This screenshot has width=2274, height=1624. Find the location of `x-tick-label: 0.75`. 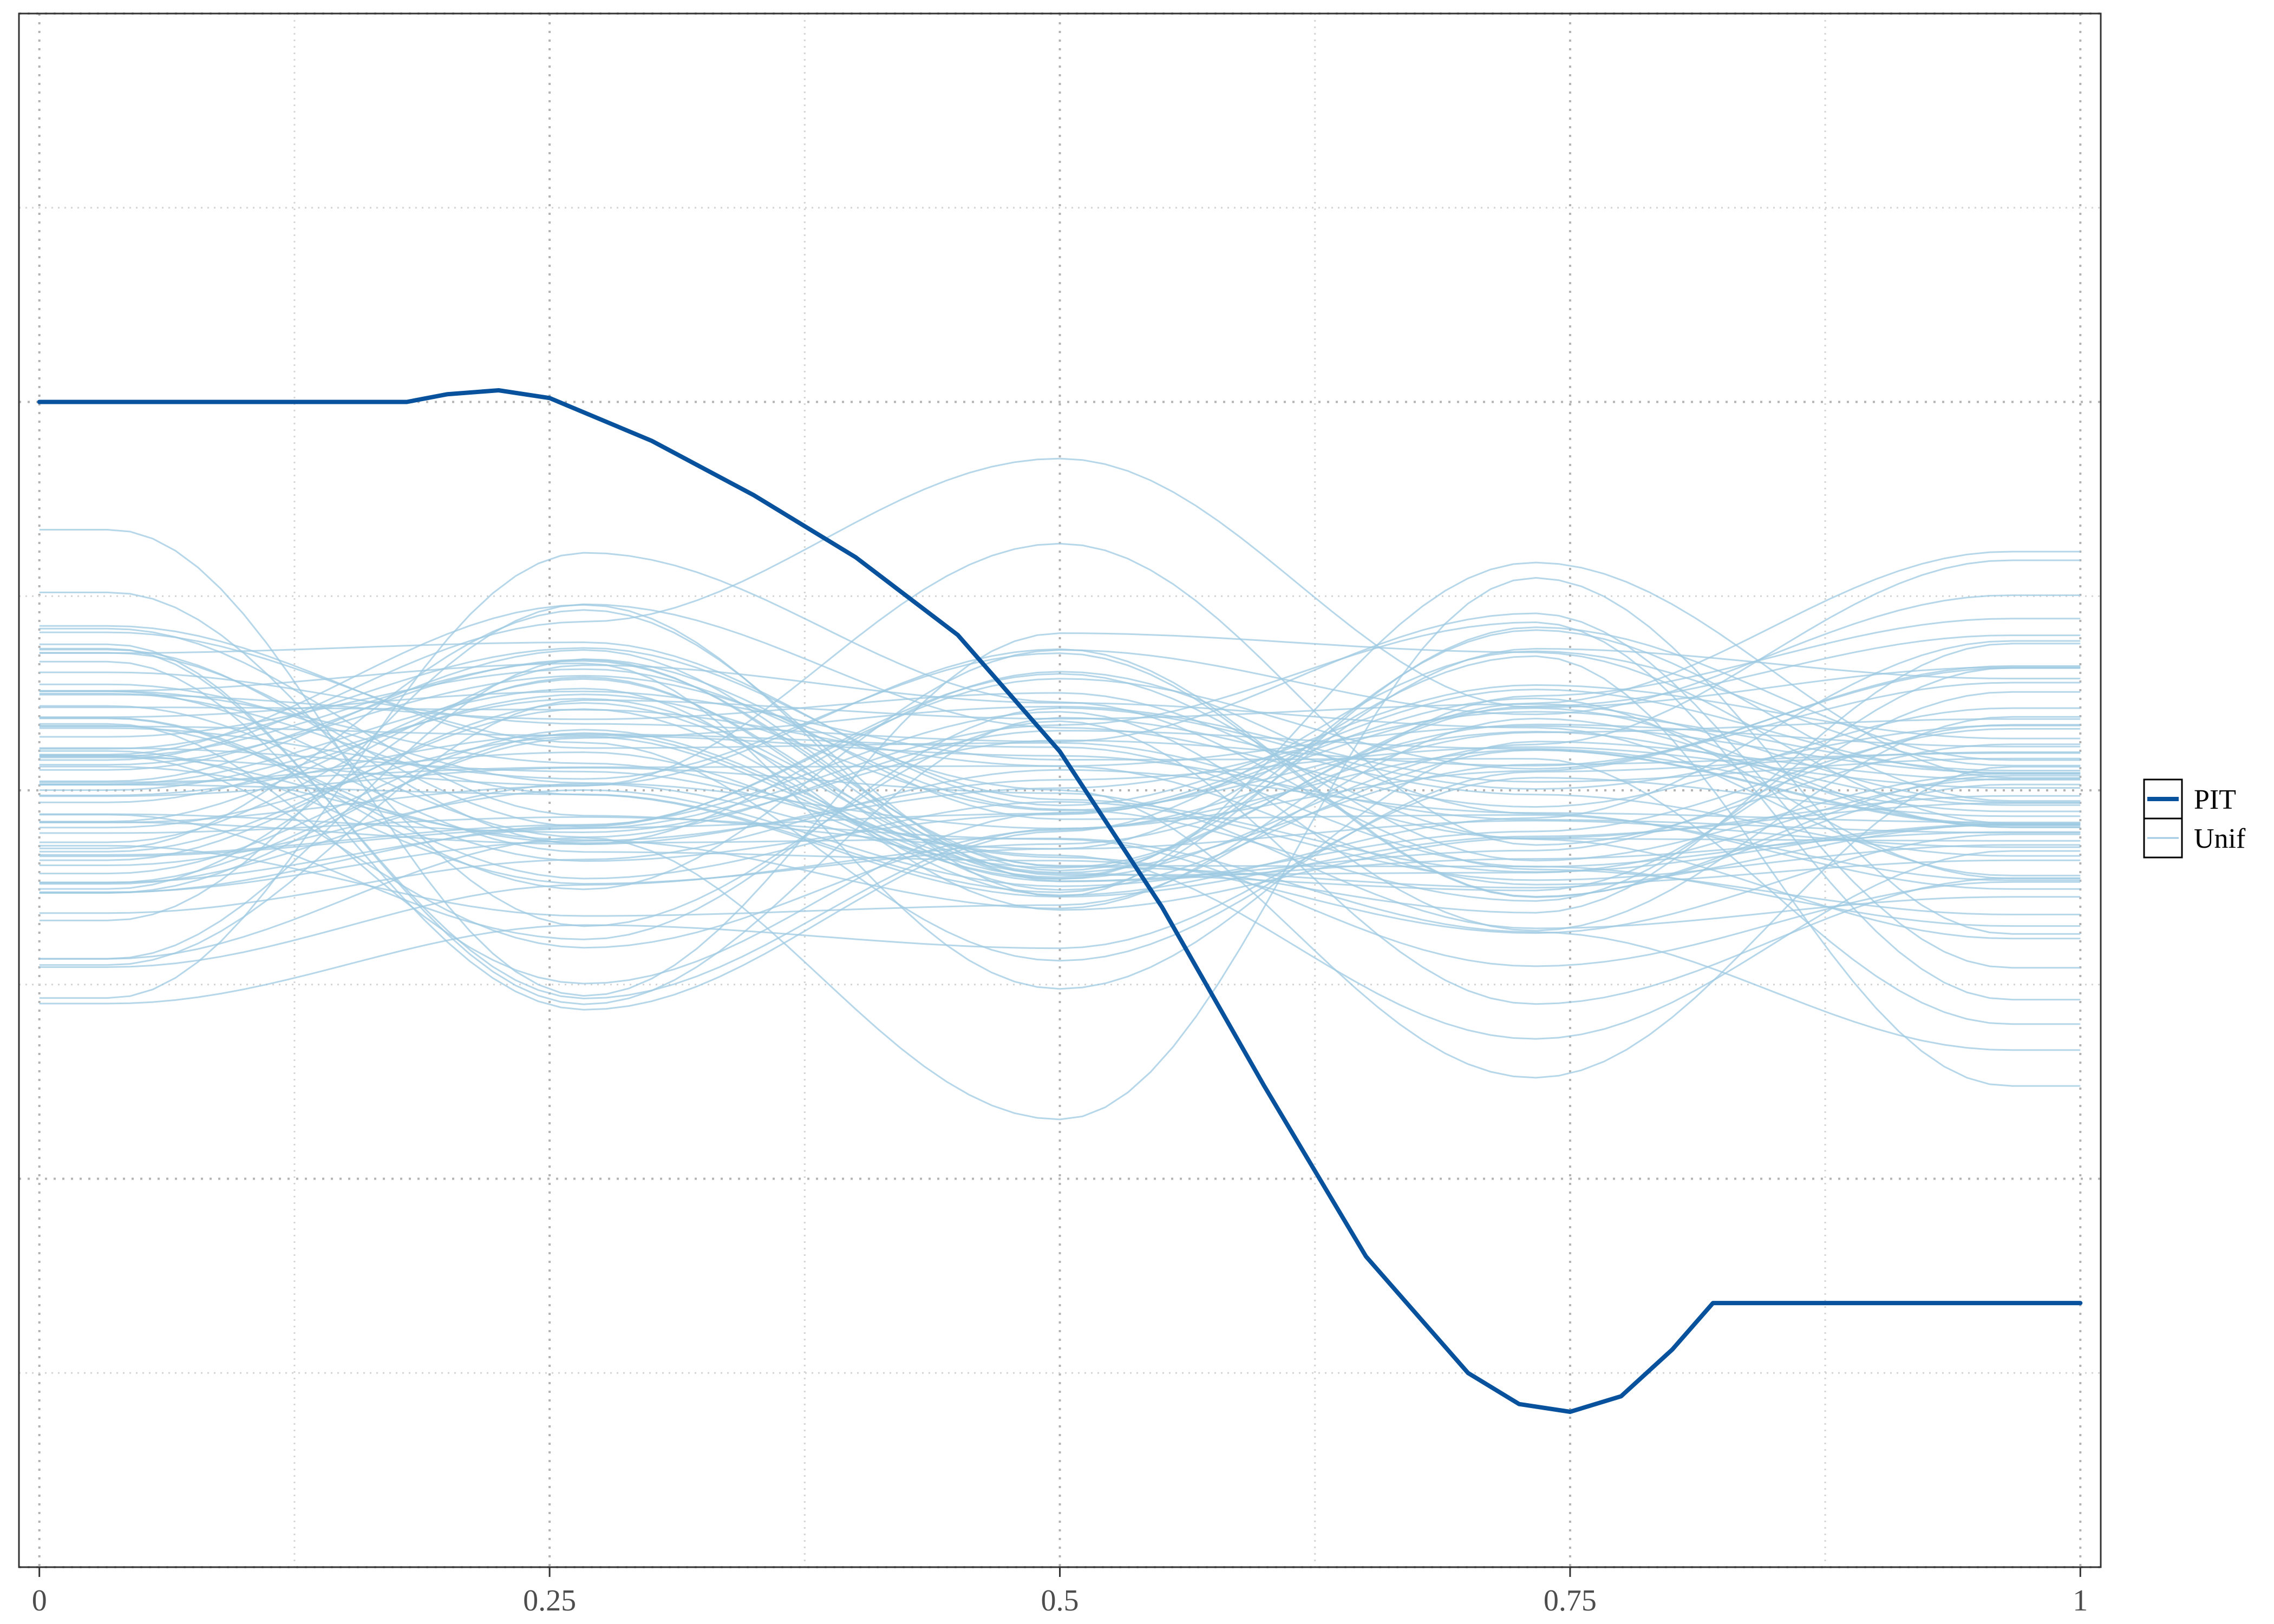

x-tick-label: 0.75 is located at coordinates (1571, 1601).